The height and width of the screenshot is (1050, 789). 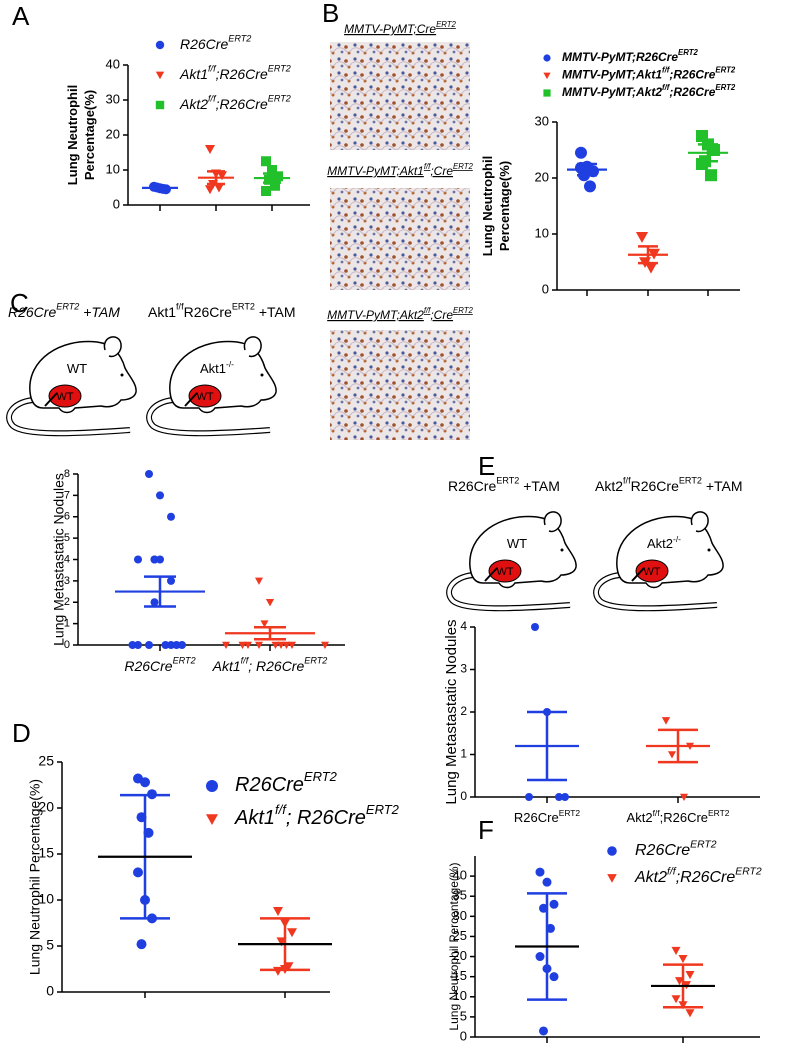 What do you see at coordinates (678, 816) in the screenshot?
I see `x-tick-label: Akt2f/f;R26CreERT2` at bounding box center [678, 816].